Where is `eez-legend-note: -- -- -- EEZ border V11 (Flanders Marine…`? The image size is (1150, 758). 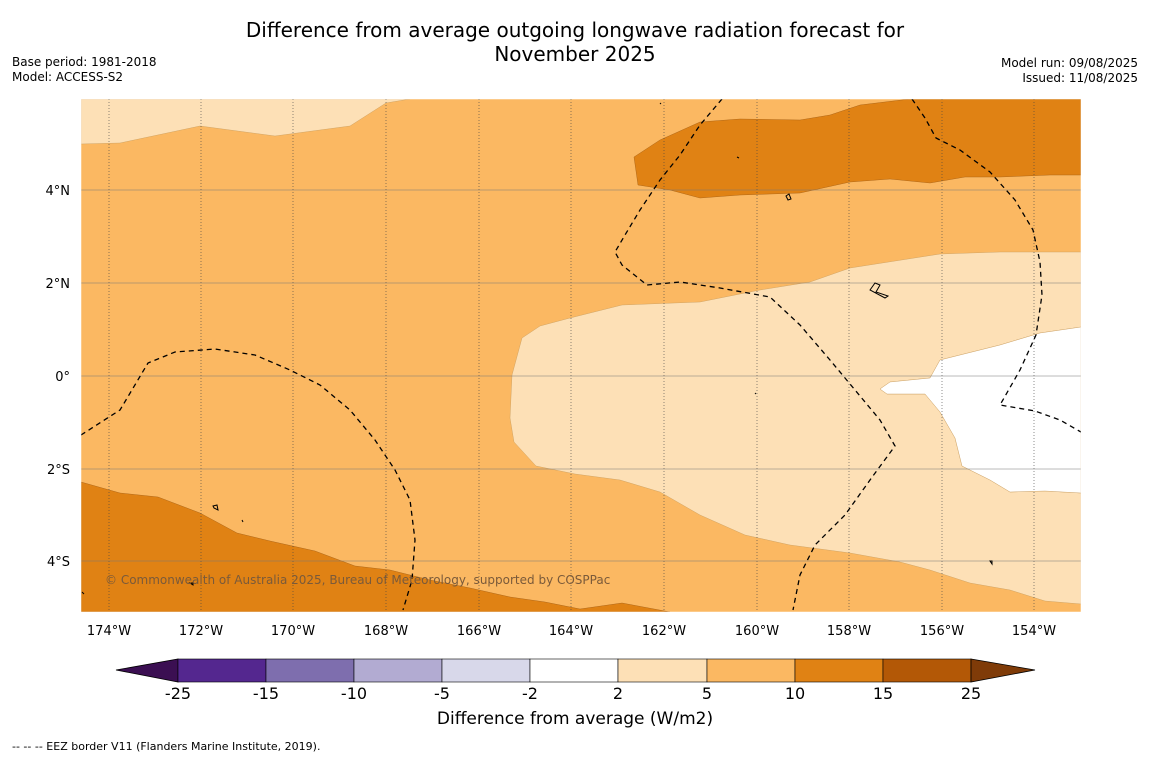 eez-legend-note: -- -- -- EEZ border V11 (Flanders Marine… is located at coordinates (166, 746).